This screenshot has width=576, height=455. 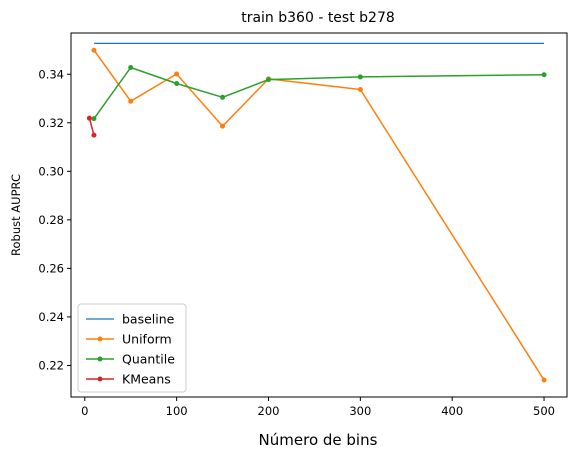 What do you see at coordinates (84, 411) in the screenshot?
I see `x-tick-label: 0` at bounding box center [84, 411].